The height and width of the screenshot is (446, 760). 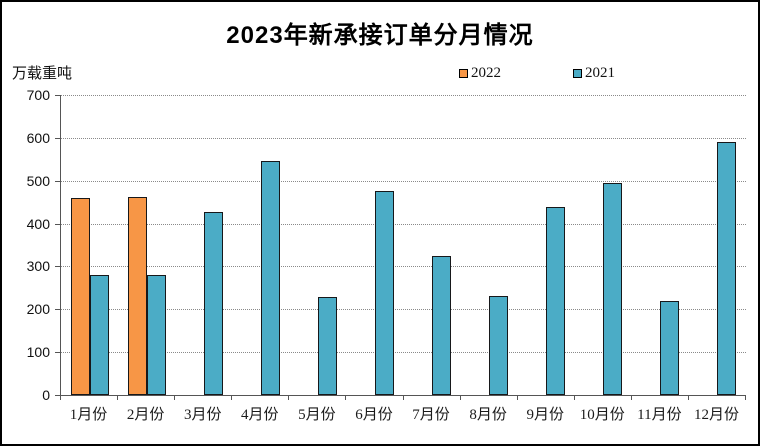 I want to click on x-axis-label-12月份: 12月份, so click(x=716, y=415).